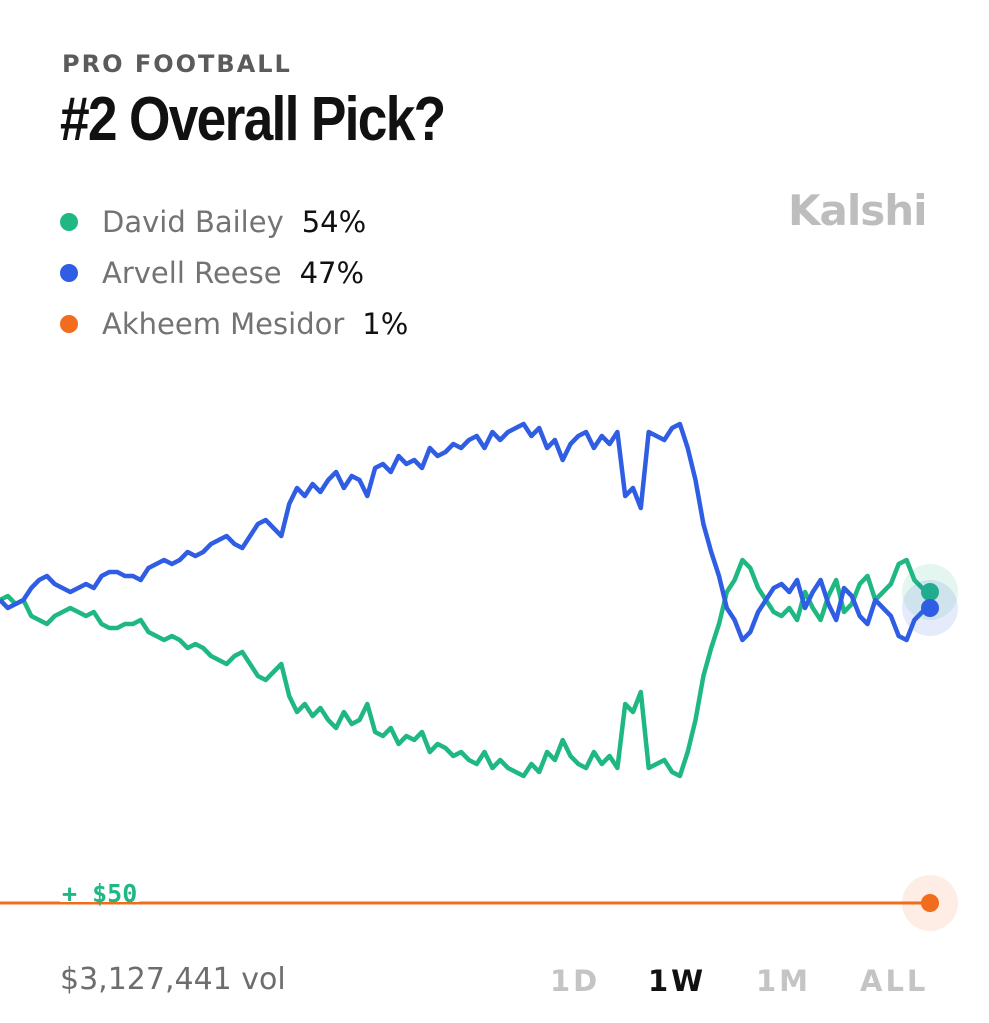  Describe the element at coordinates (100, 890) in the screenshot. I see `annotation-background` at that location.